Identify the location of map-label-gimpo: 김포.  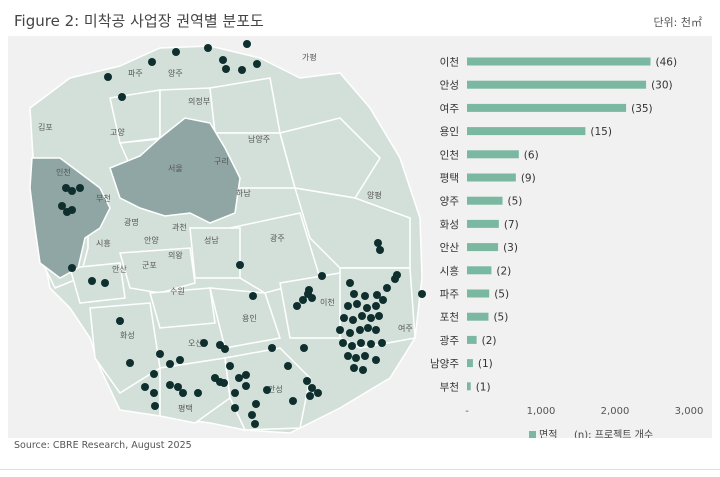
(45, 127).